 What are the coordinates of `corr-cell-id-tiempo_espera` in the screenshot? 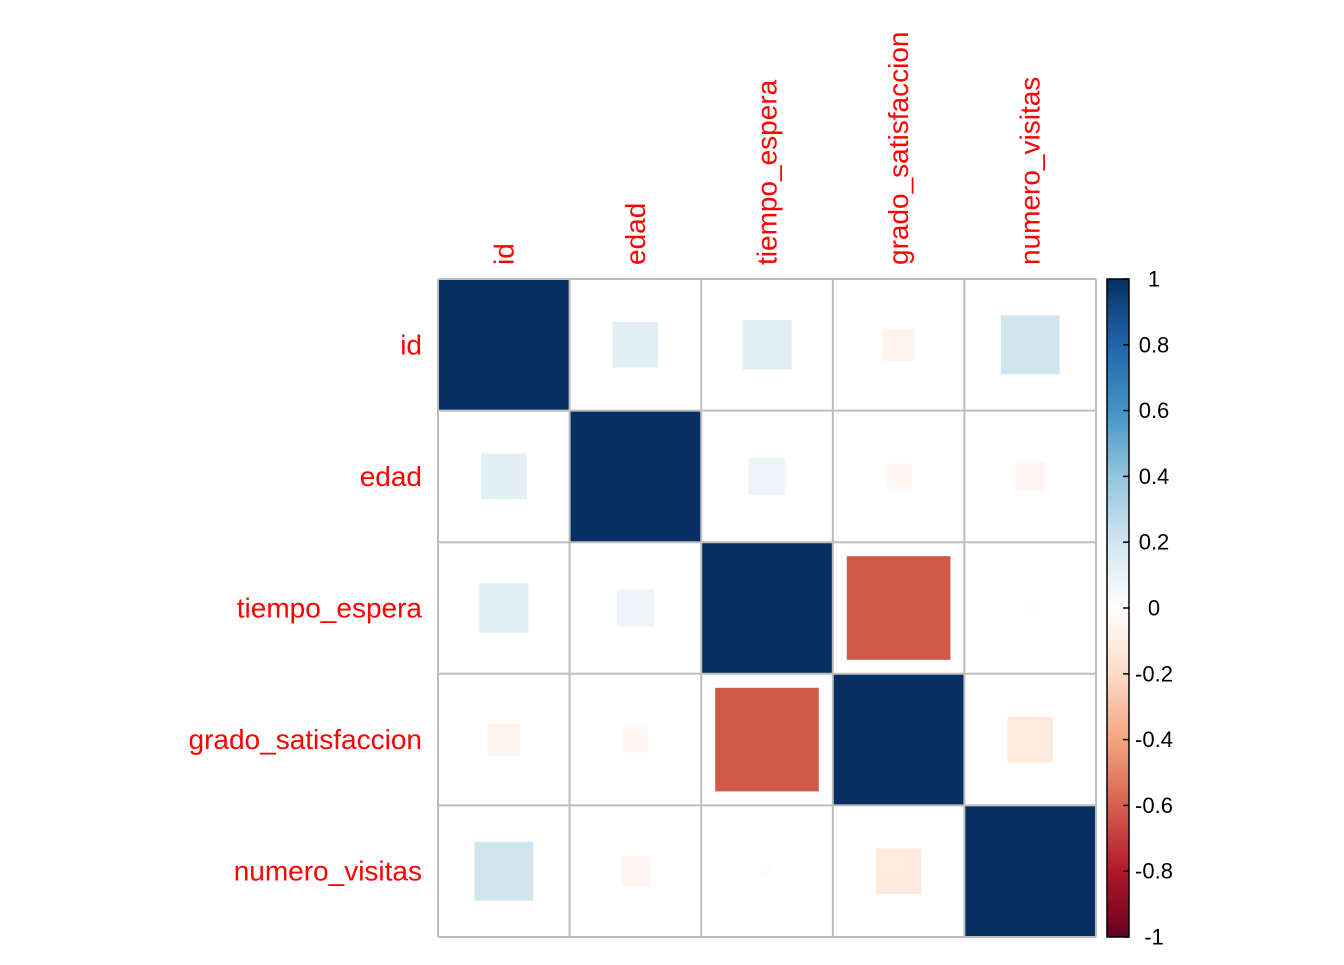 It's located at (767, 345).